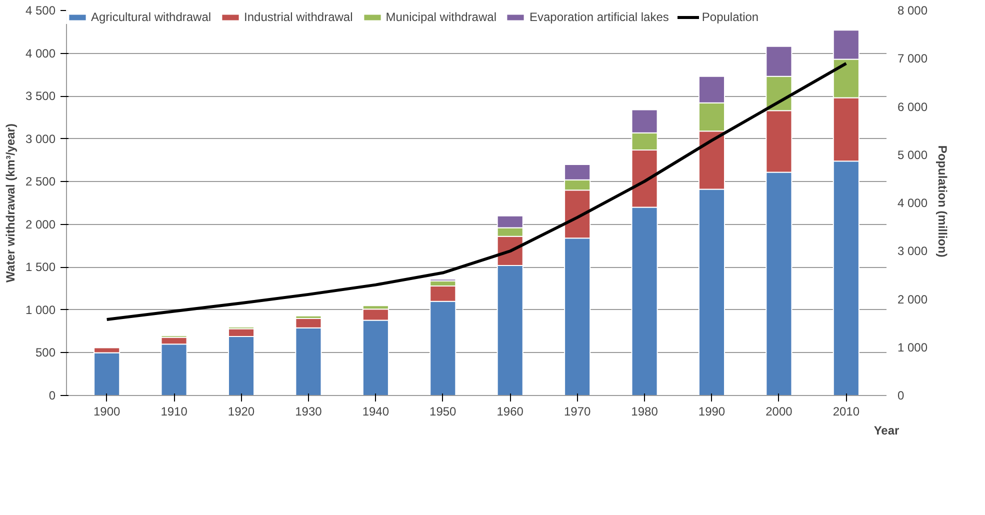 The height and width of the screenshot is (515, 985). Describe the element at coordinates (40, 267) in the screenshot. I see `y-tick-label: 1 500` at that location.